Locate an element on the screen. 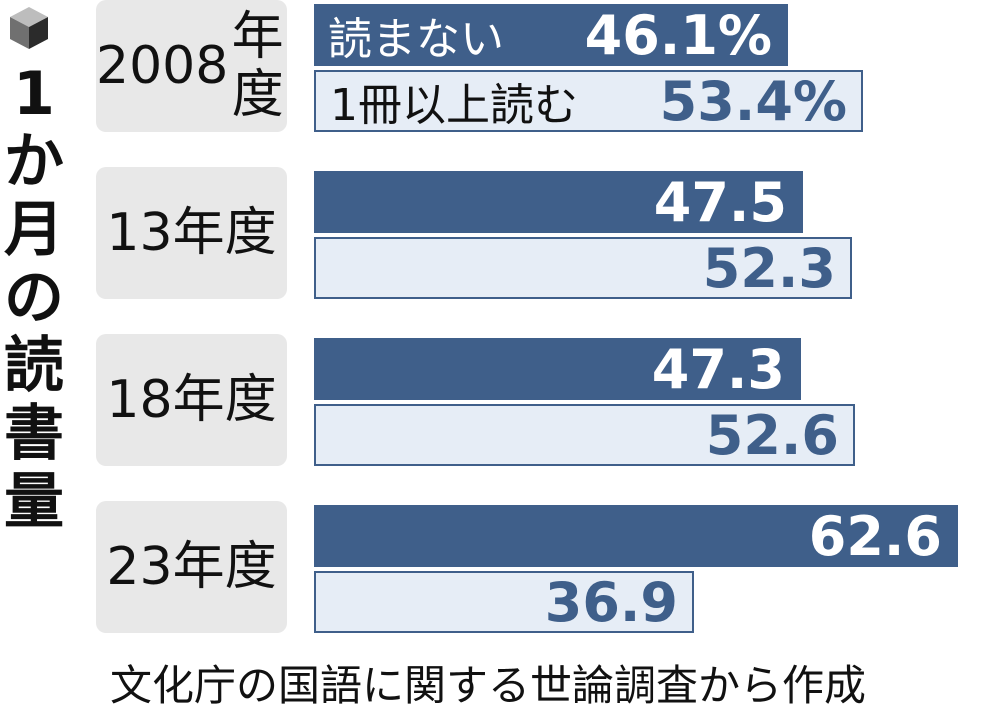  value-label: 52.6 is located at coordinates (772, 435).